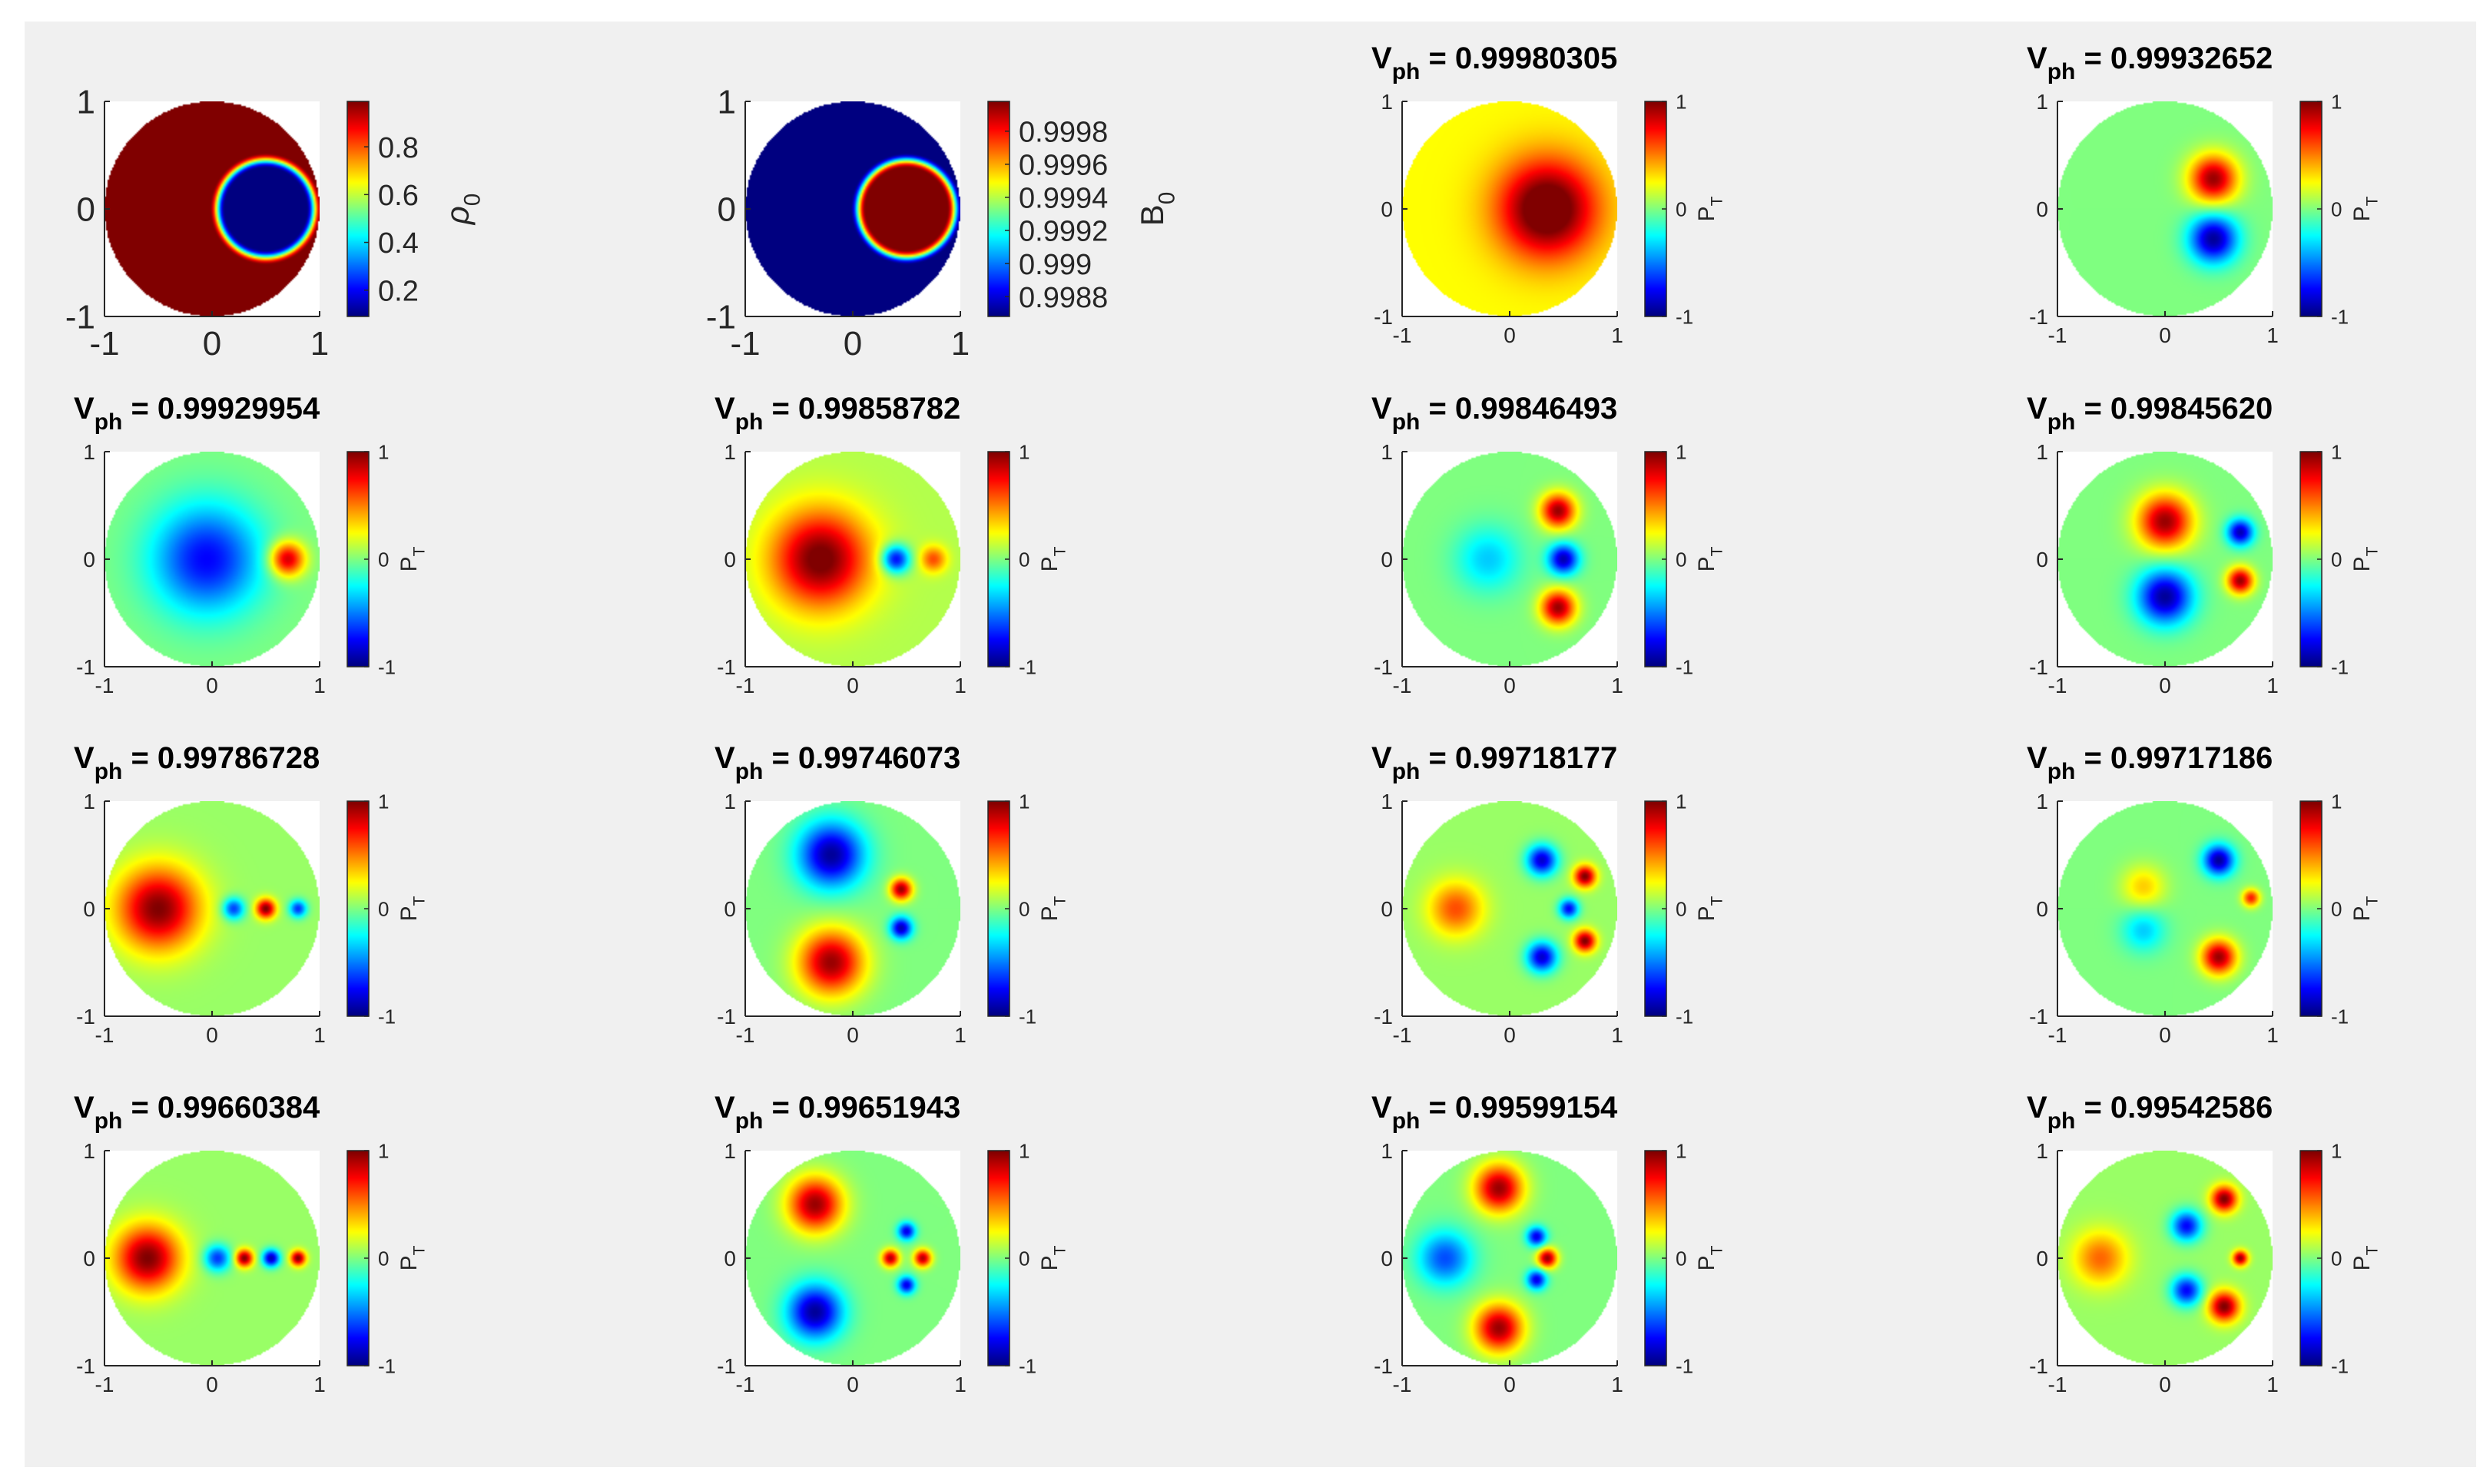 The width and height of the screenshot is (2490, 1484). I want to click on subplot-5: Vph = 0.99929954 -1 0 1 1 0 -1 1 0 -1 PT, so click(296, 575).